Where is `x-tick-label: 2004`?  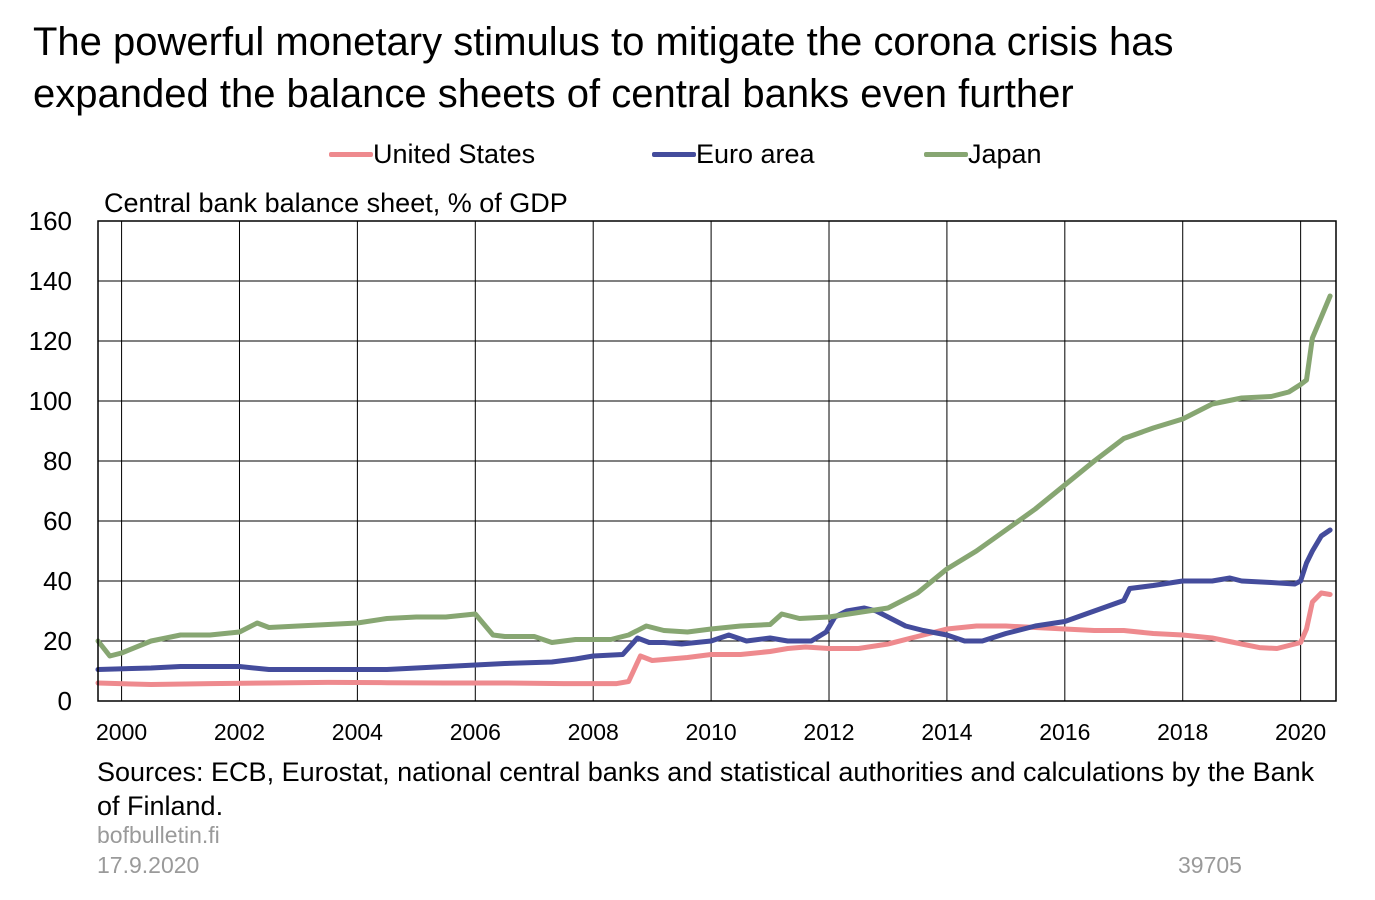 x-tick-label: 2004 is located at coordinates (357, 732).